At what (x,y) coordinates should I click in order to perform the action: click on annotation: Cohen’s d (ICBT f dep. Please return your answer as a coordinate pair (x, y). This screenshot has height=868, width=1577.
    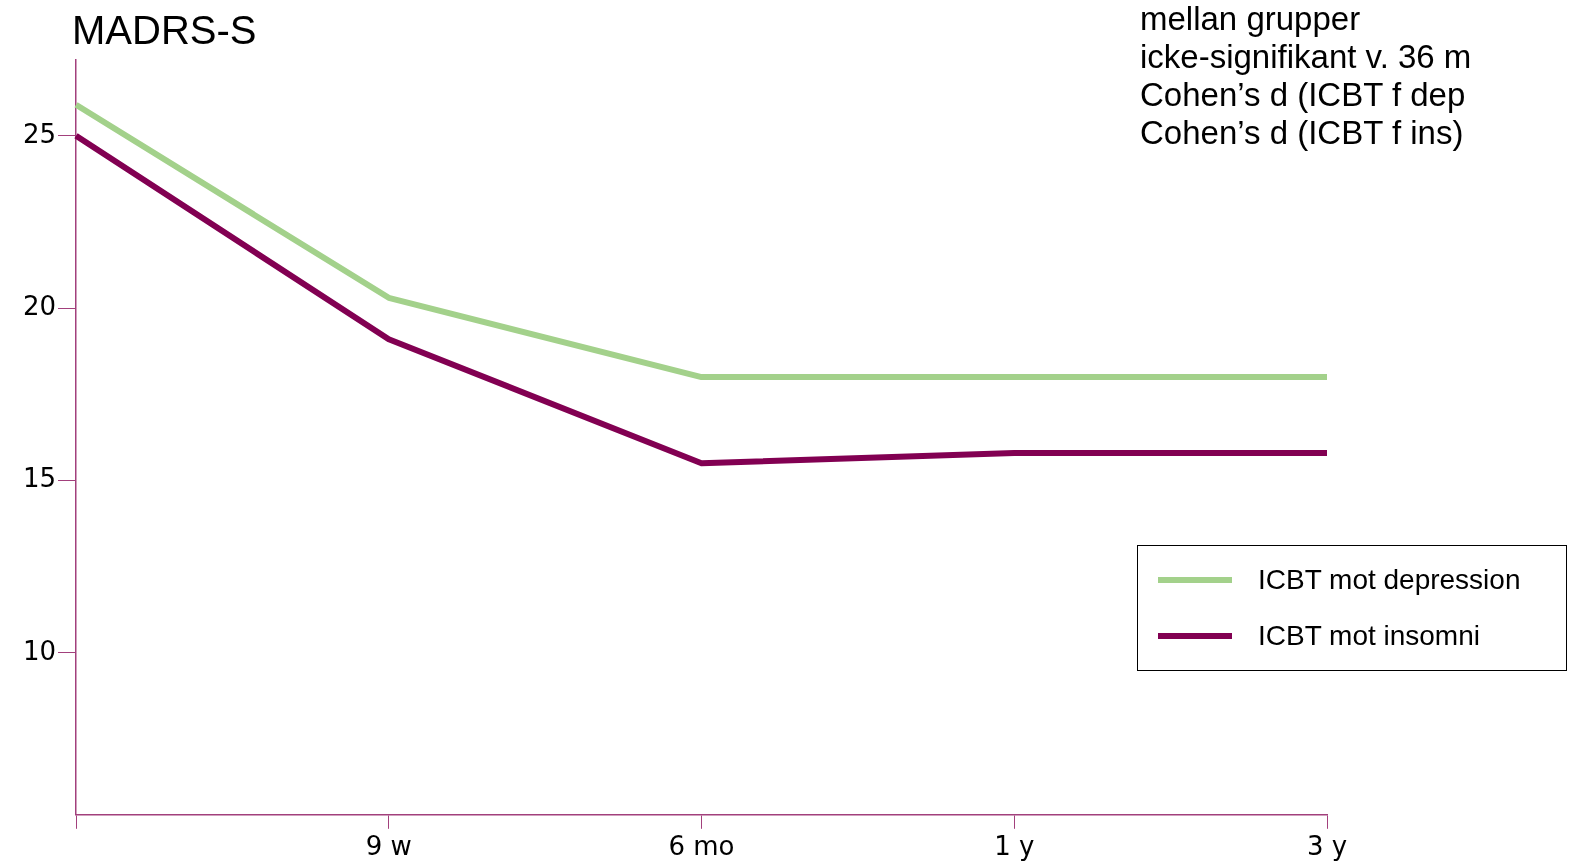
    Looking at the image, I should click on (1303, 95).